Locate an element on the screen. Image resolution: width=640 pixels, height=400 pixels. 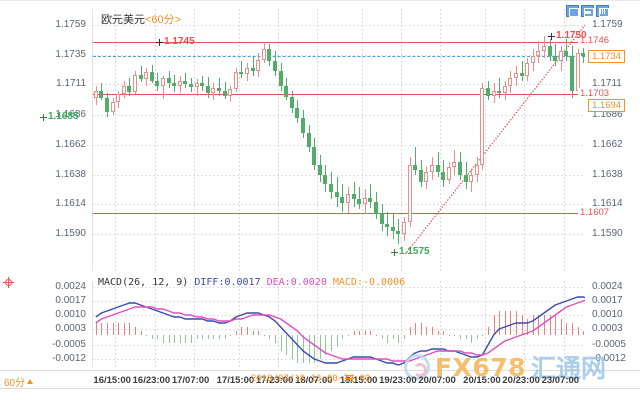
period-selector-button: 60分 is located at coordinates (19, 381).